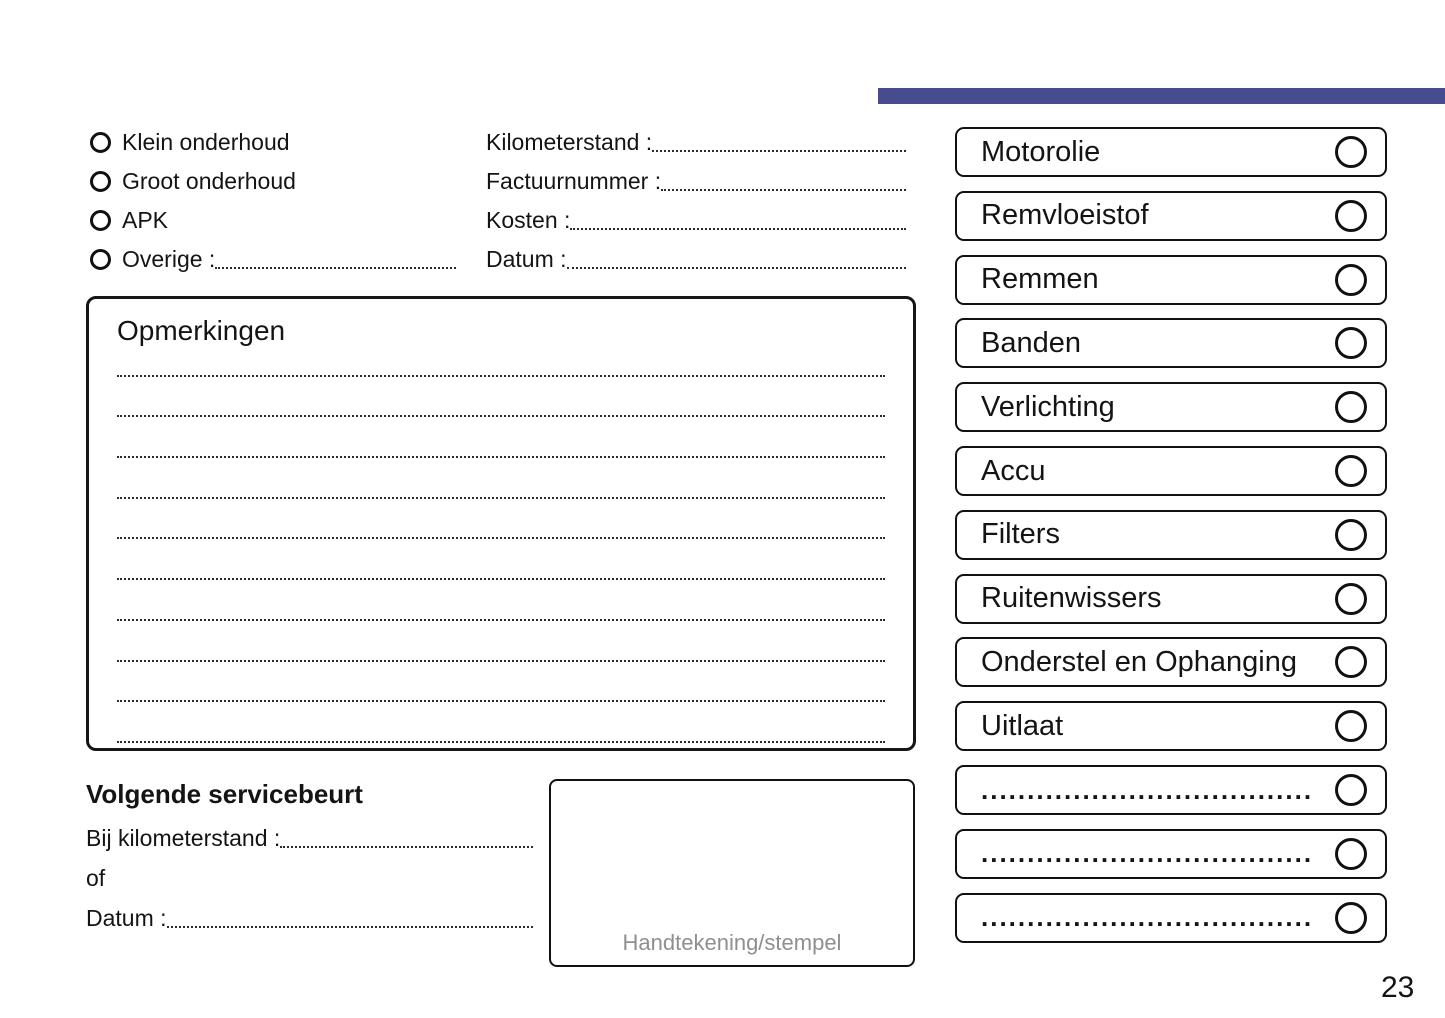 This screenshot has height=1018, width=1445. Describe the element at coordinates (206, 142) in the screenshot. I see `service-type-label: Klein onderhoud` at that location.